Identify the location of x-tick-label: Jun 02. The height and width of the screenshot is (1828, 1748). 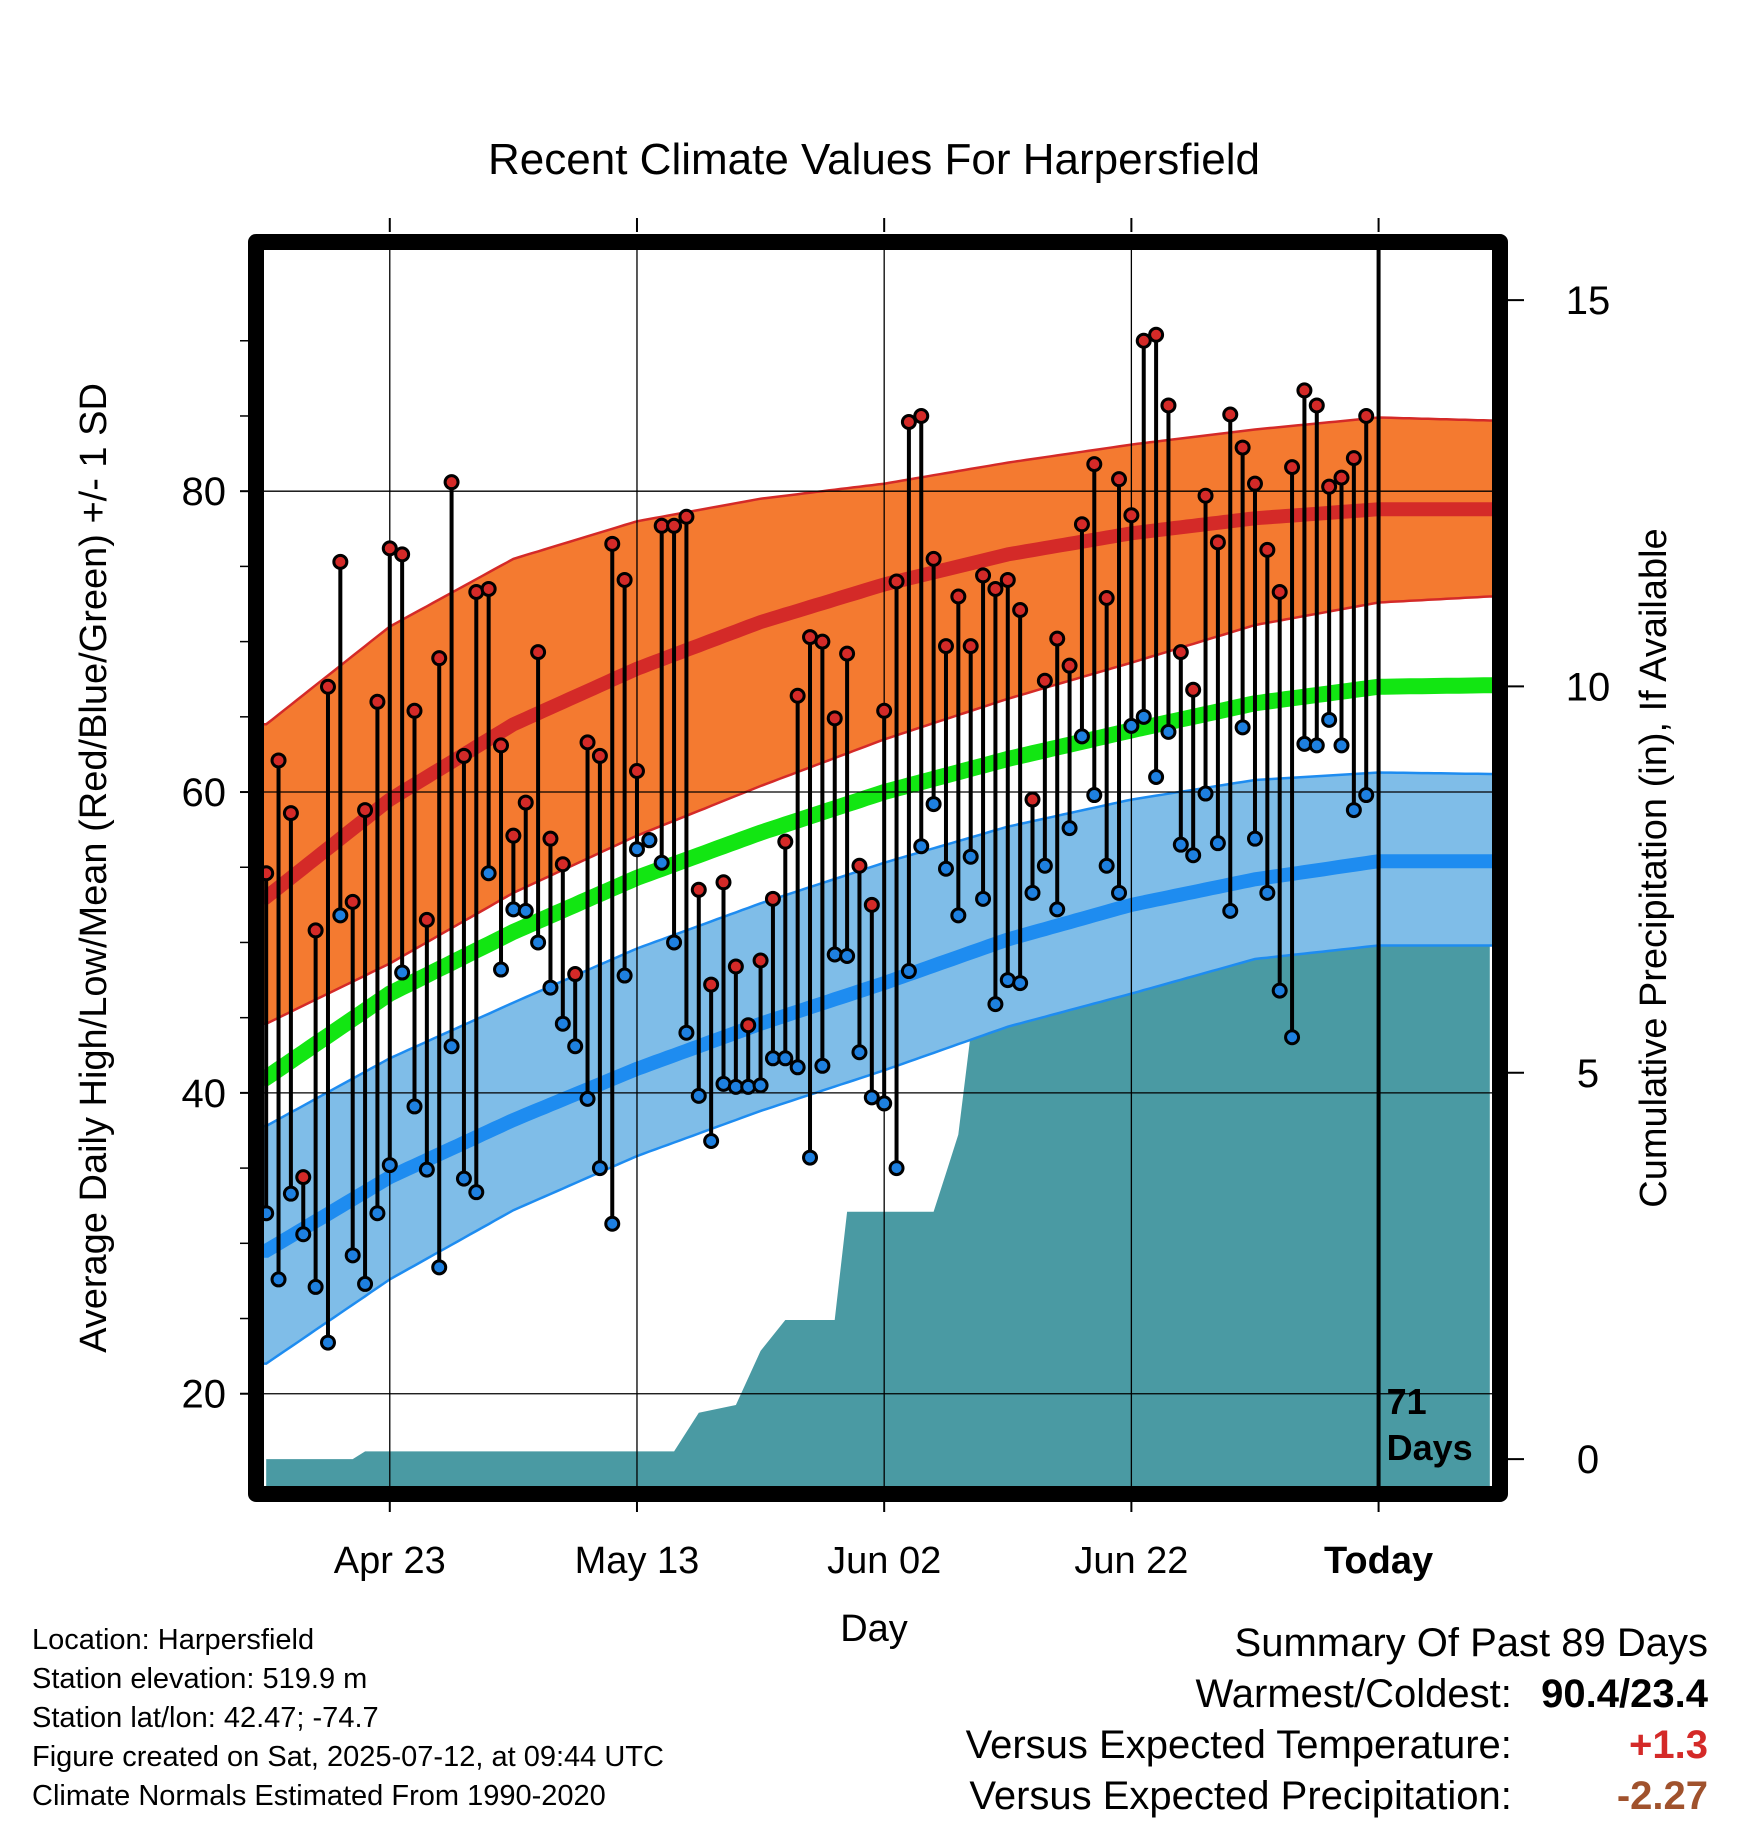
(884, 1561).